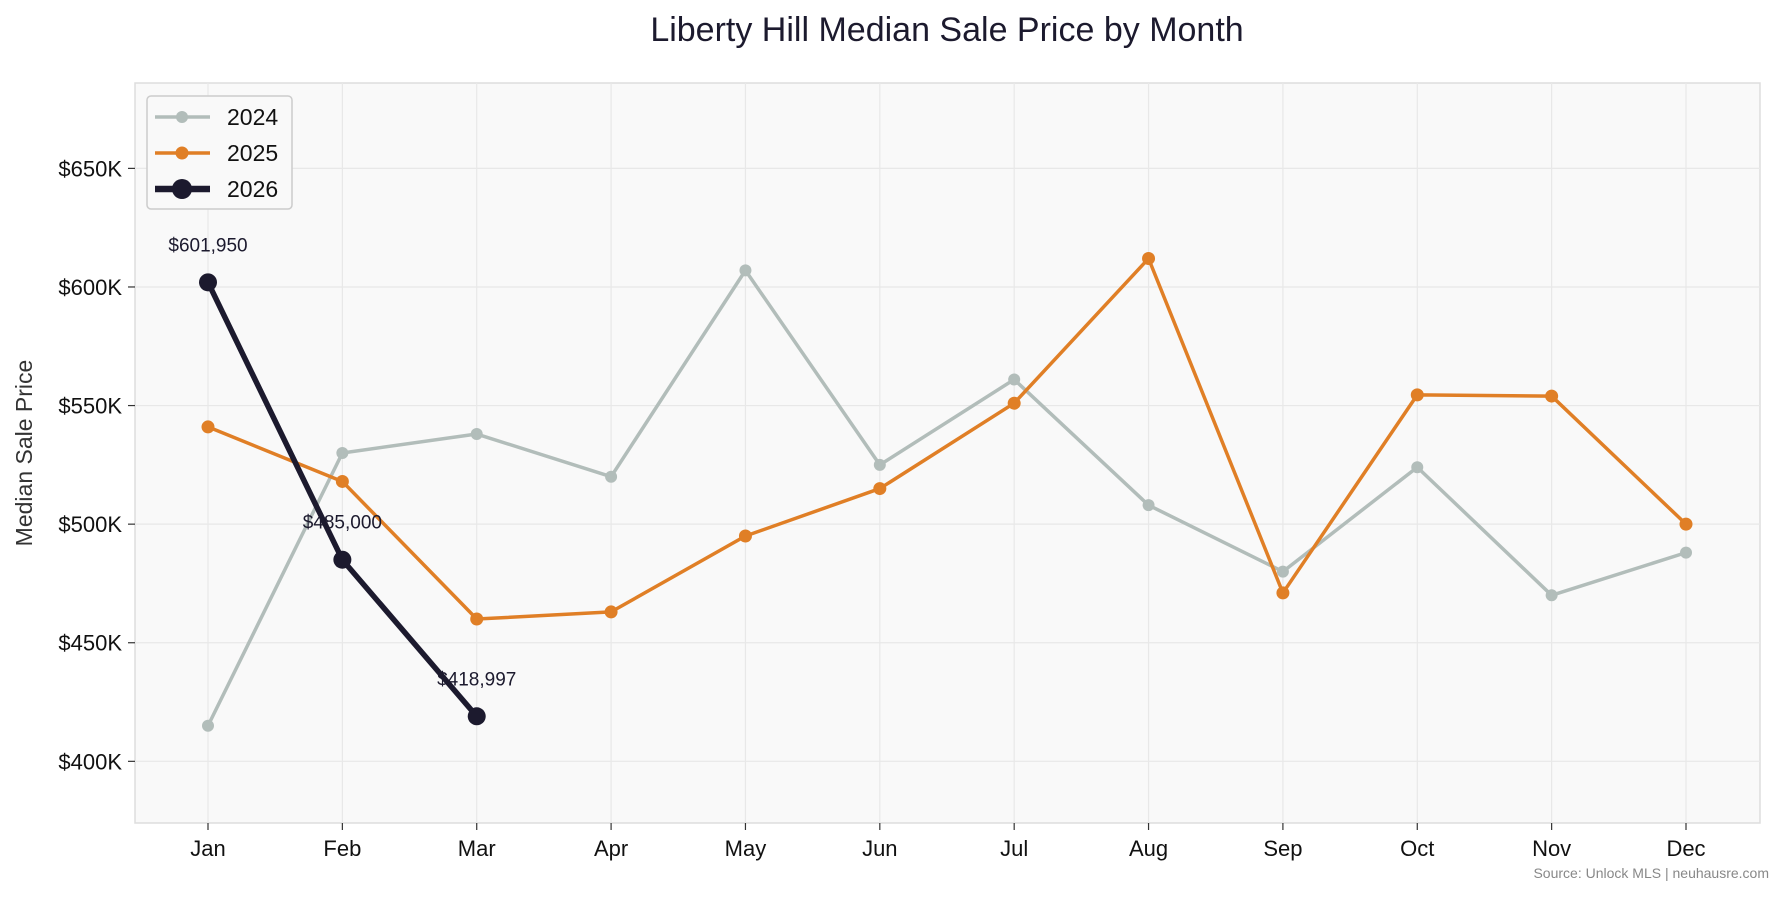 The width and height of the screenshot is (1783, 902). I want to click on chart-title: Liberty Hill Median Sale Price by Month, so click(946, 30).